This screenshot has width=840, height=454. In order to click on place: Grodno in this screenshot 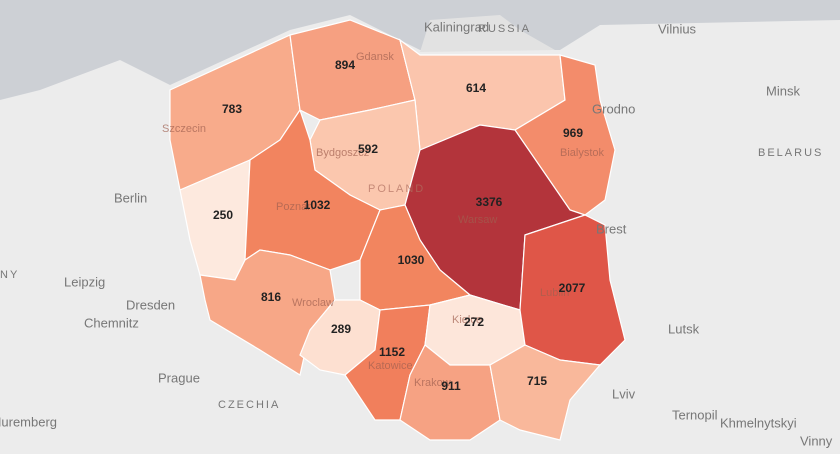, I will do `click(613, 108)`.